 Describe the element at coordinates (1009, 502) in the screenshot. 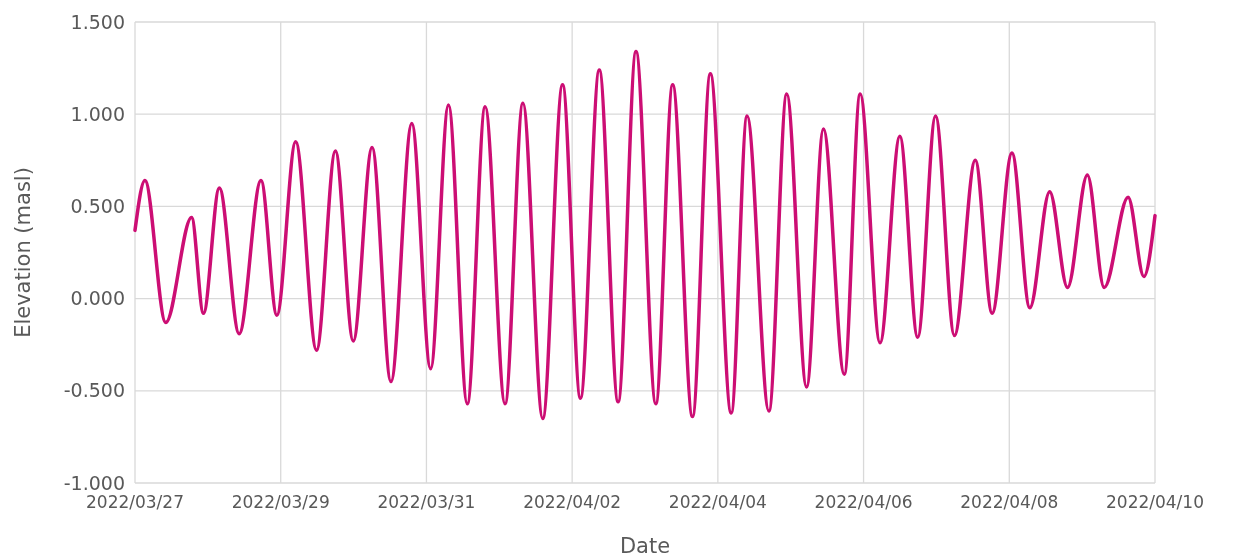

I see `x-tick-label: 2022/04/08` at that location.